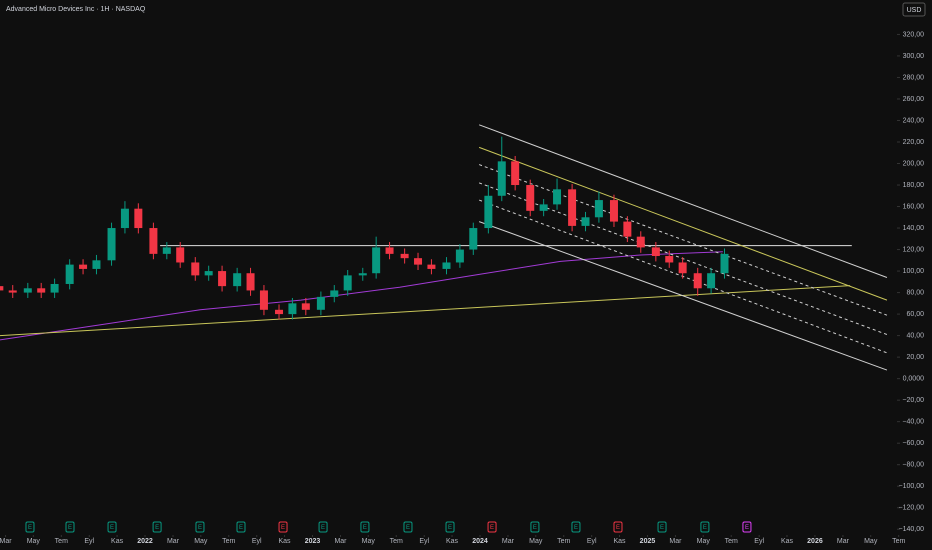 This screenshot has width=932, height=550. I want to click on y-tick-label: 280,00, so click(914, 77).